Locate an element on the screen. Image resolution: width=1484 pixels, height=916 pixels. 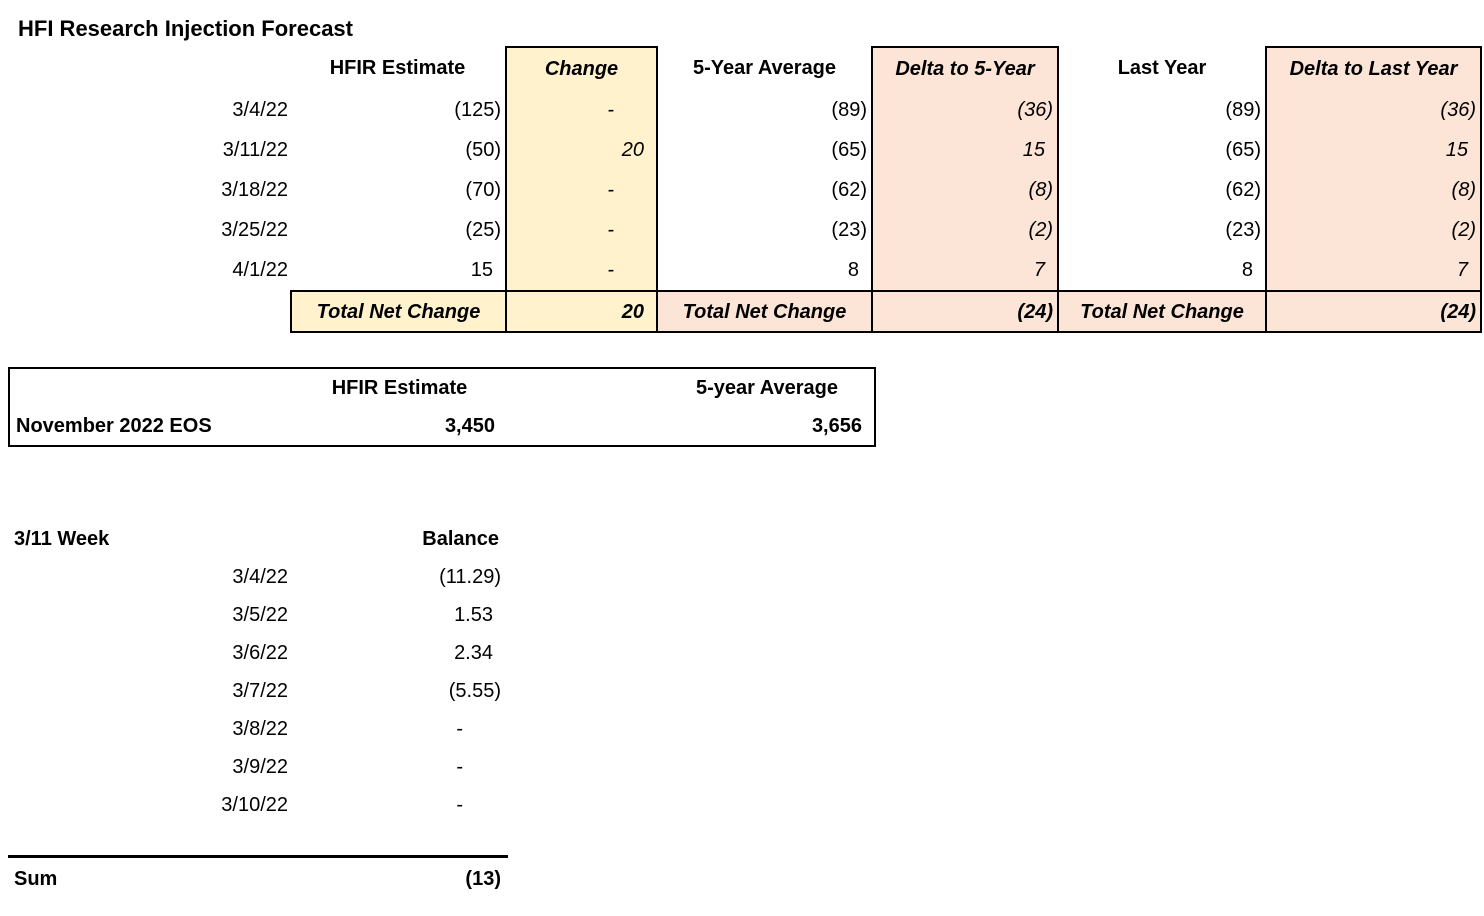
total-net-change-value-2: (24) is located at coordinates (965, 311).